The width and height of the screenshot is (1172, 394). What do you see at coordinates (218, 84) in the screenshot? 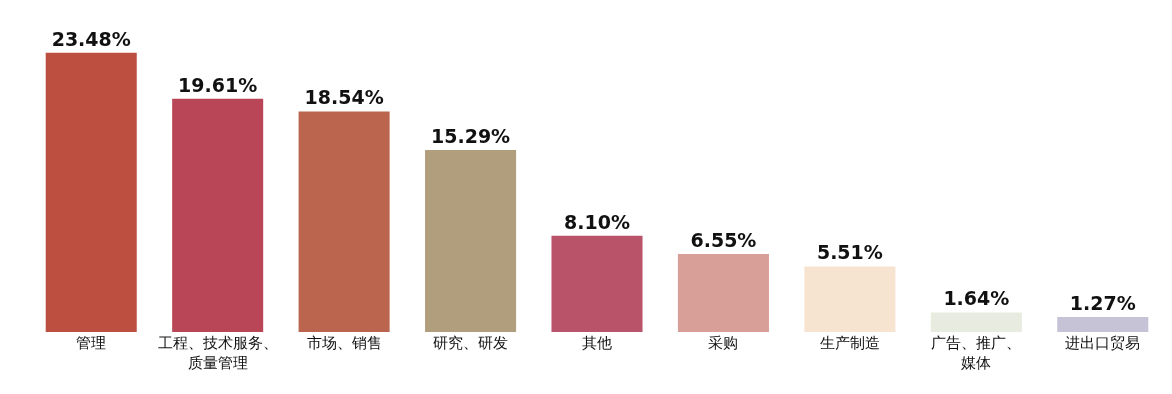
I see `data-label: 19.61%` at bounding box center [218, 84].